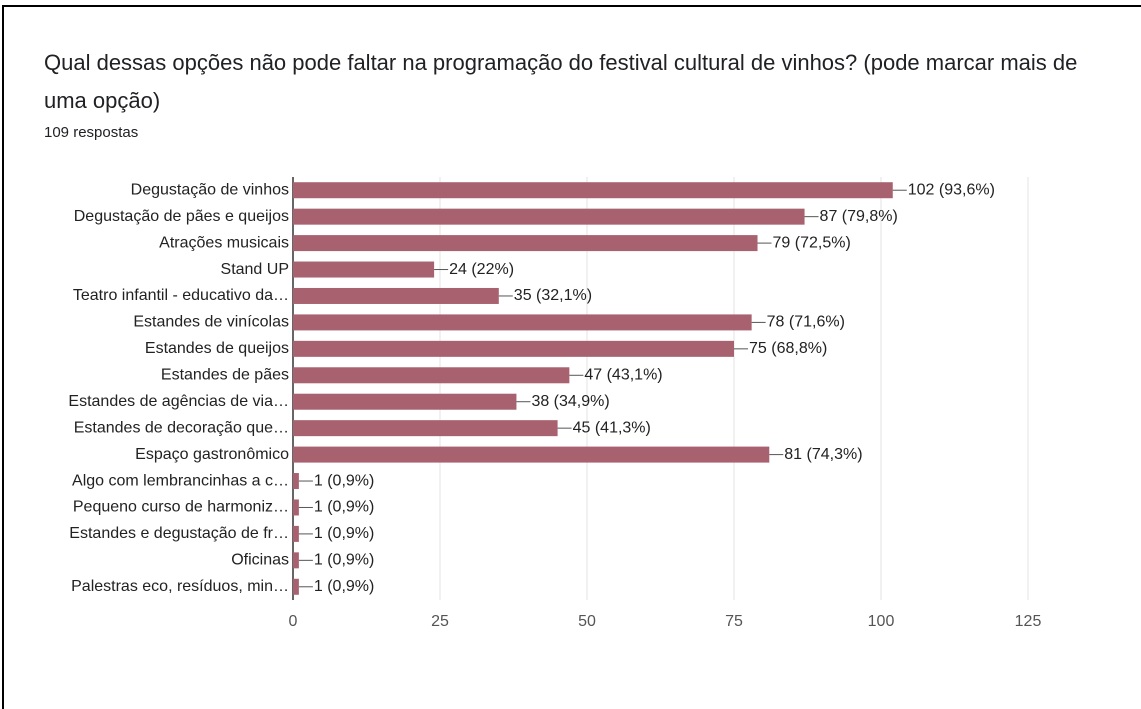 This screenshot has height=709, width=1141. What do you see at coordinates (225, 375) in the screenshot?
I see `y-tick-label: Estandes de pães` at bounding box center [225, 375].